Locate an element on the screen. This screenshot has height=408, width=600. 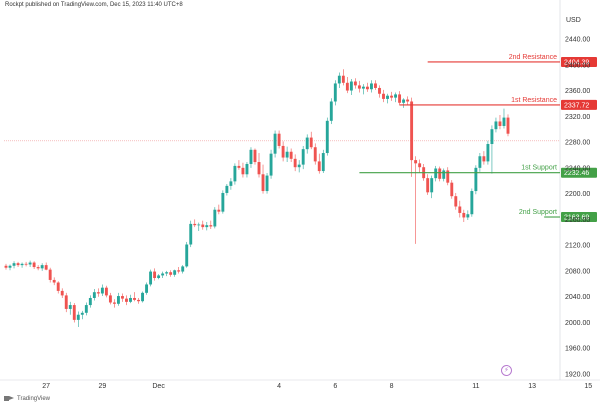
x-tick-label: 4 is located at coordinates (279, 386).